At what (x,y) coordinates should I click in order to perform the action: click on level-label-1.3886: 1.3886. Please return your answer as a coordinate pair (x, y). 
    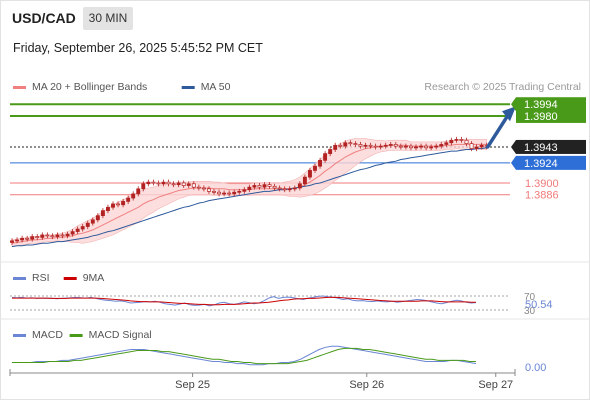
    Looking at the image, I should click on (542, 196).